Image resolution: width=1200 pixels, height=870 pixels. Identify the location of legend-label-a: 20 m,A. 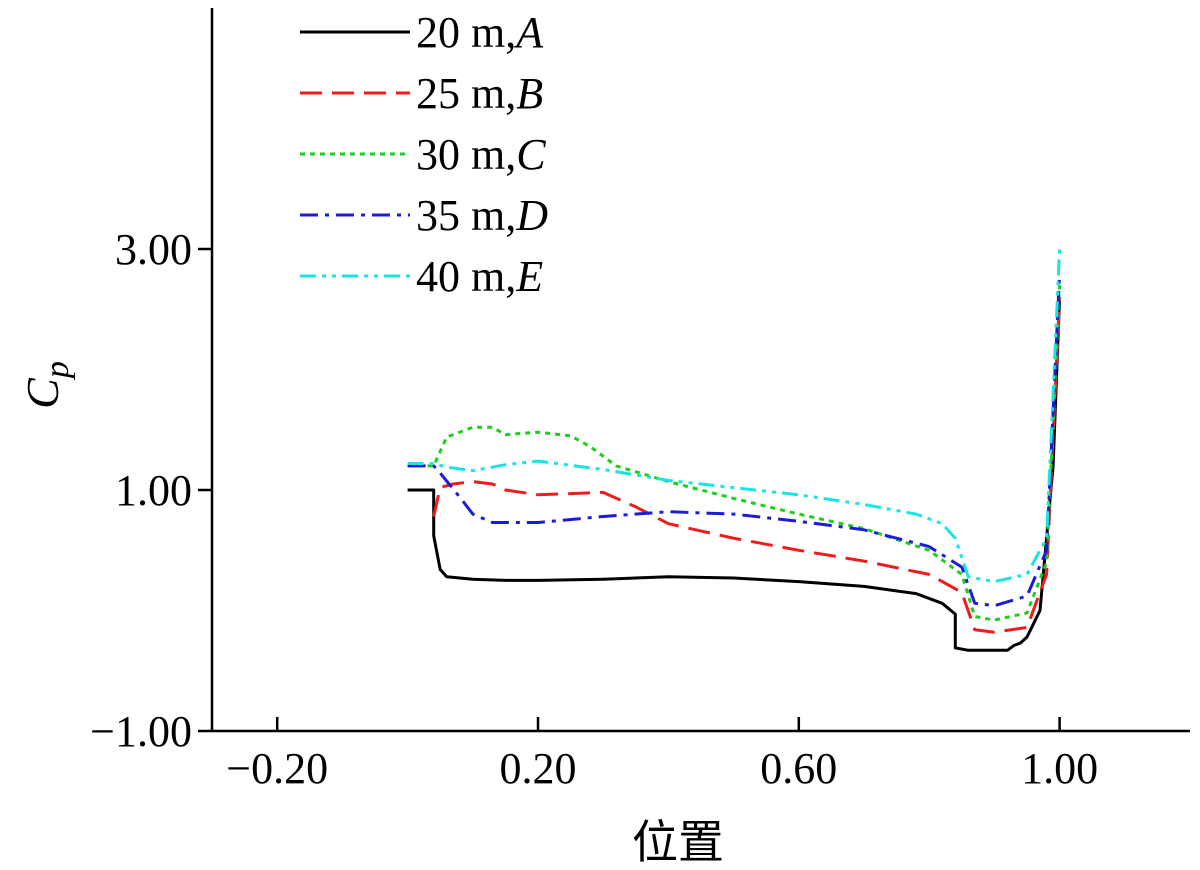
(480, 32).